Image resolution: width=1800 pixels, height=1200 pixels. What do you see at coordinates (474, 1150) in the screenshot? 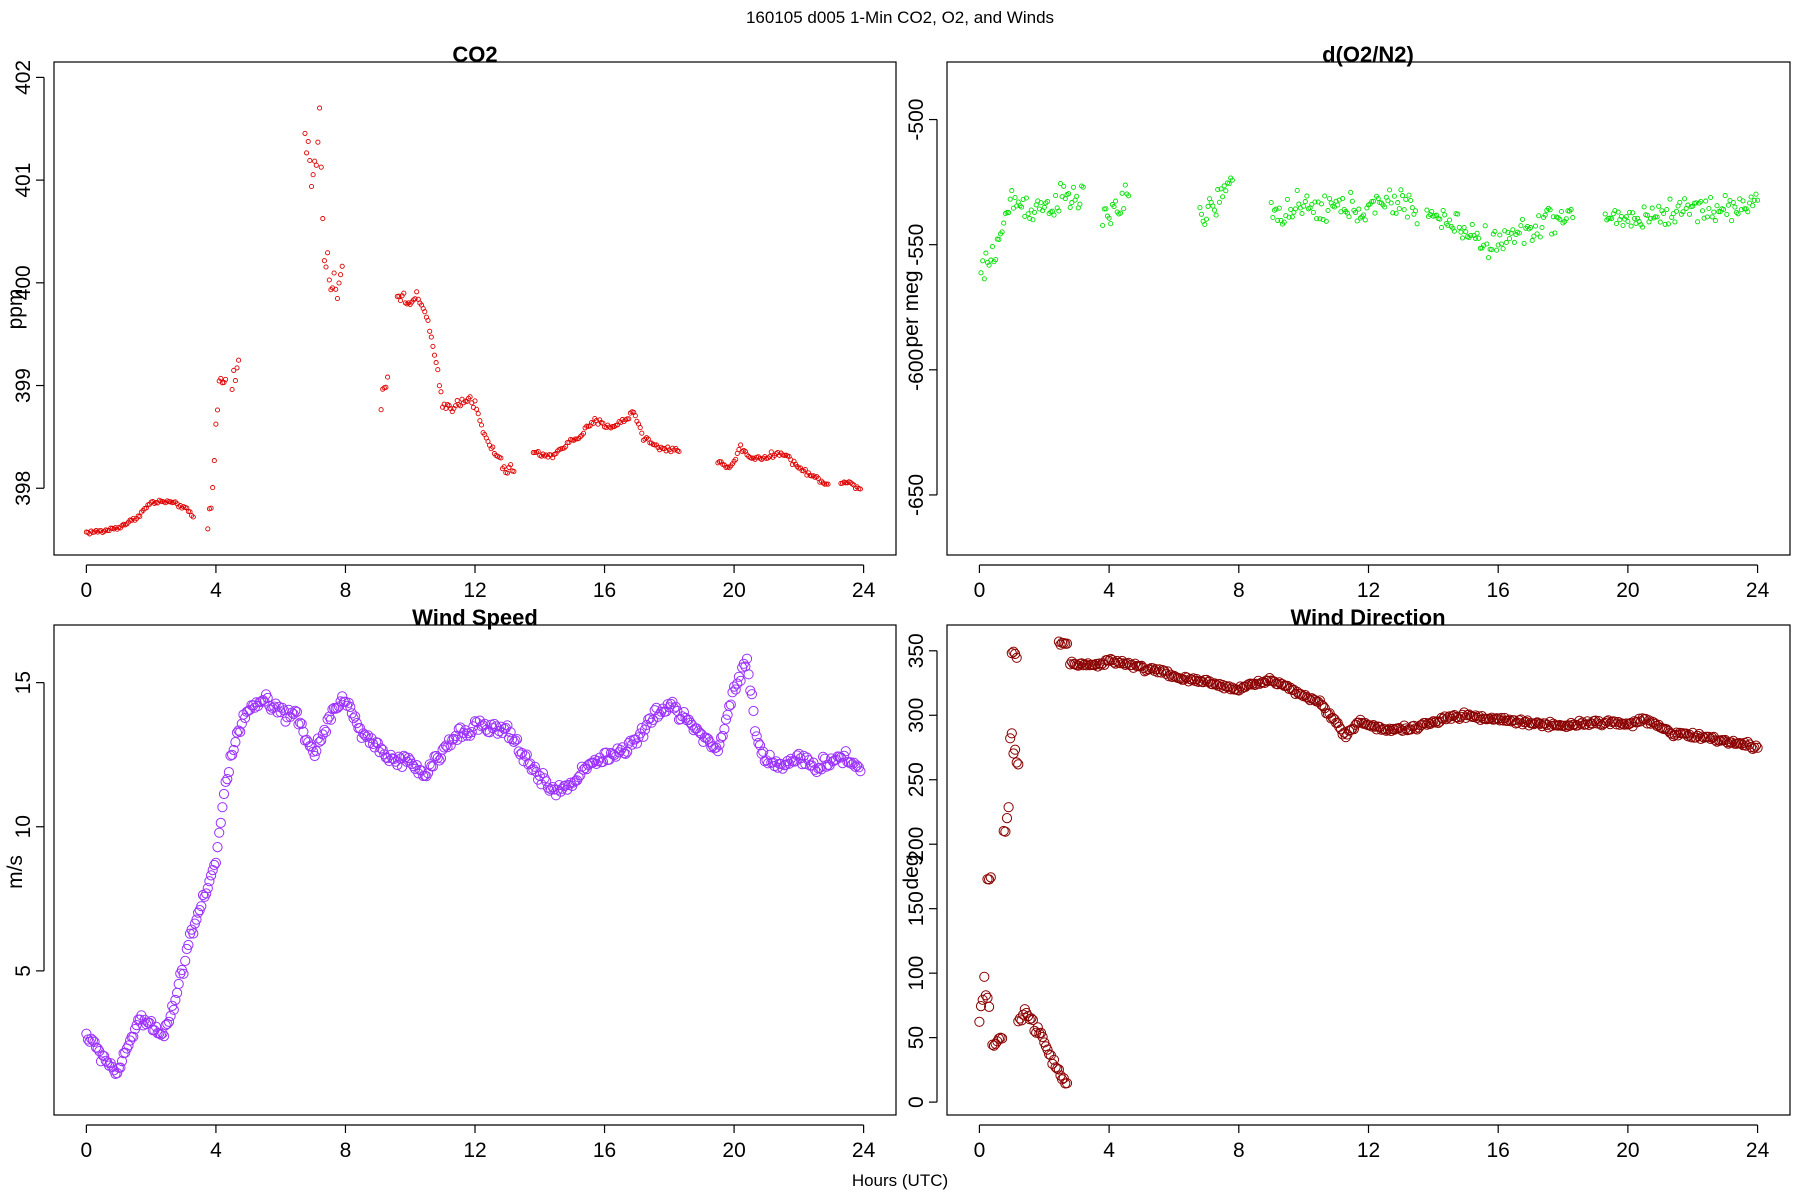
I see `wind-speed-x-tick-label: 12` at bounding box center [474, 1150].